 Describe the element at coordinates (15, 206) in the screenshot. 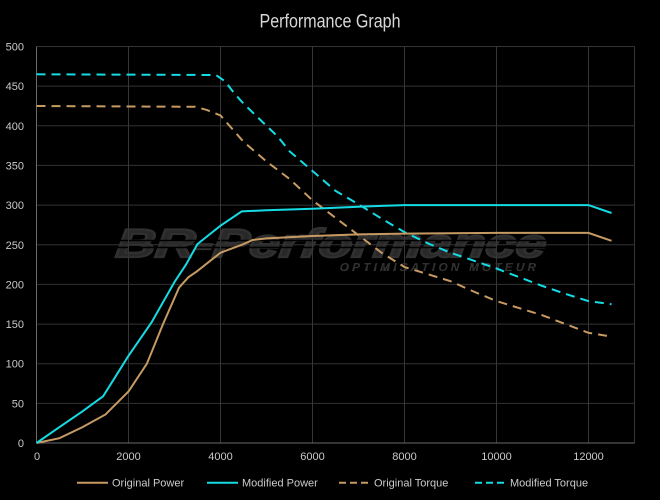

I see `svg-text: 300` at that location.